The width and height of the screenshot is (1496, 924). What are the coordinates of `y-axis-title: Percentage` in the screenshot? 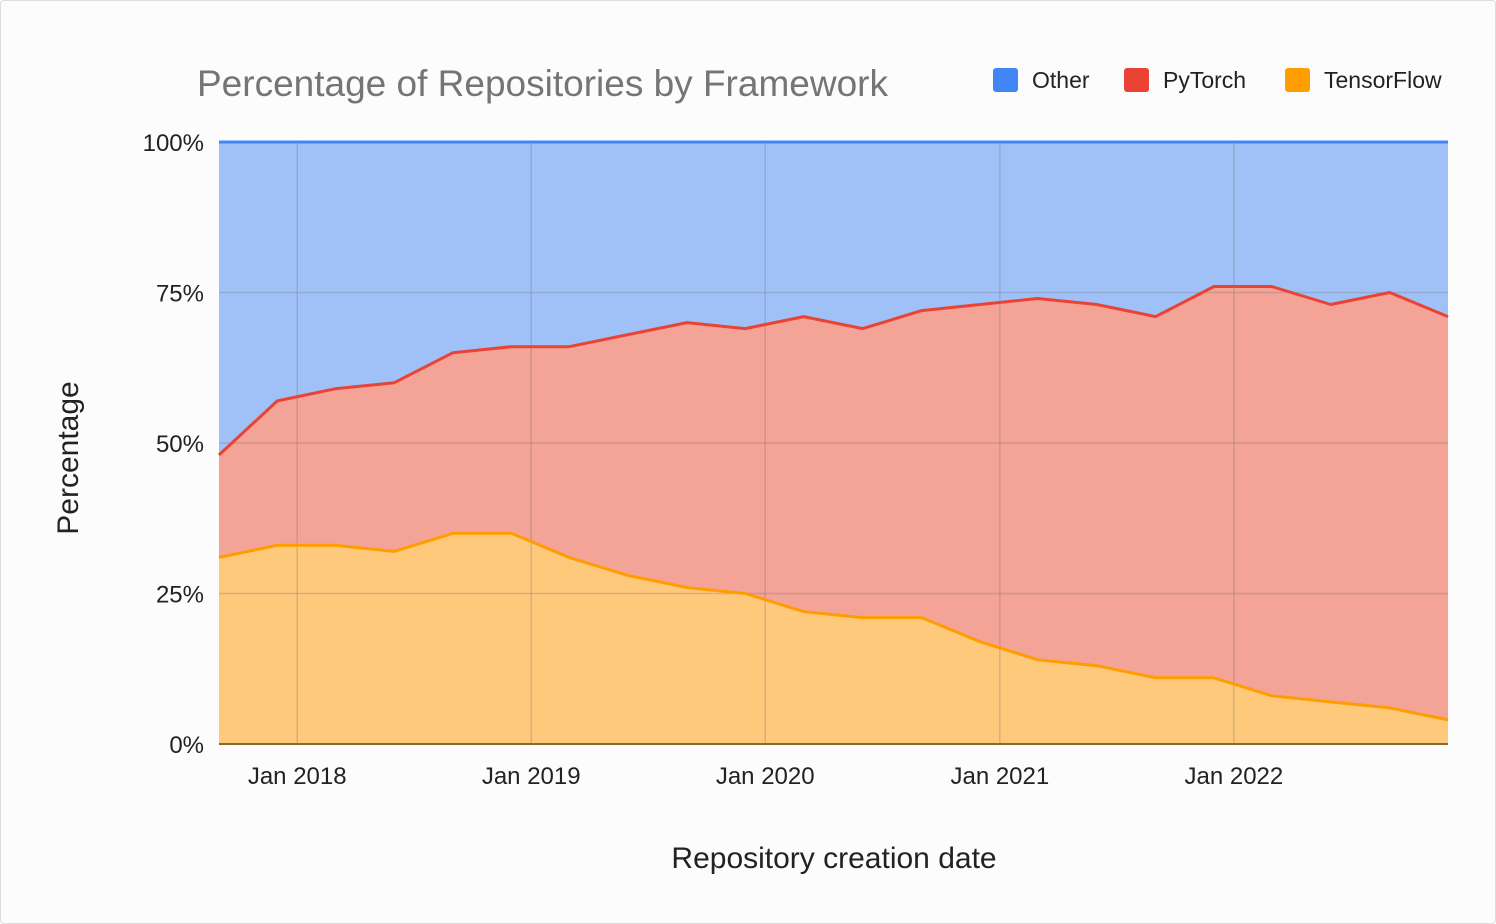 It's located at (68, 457).